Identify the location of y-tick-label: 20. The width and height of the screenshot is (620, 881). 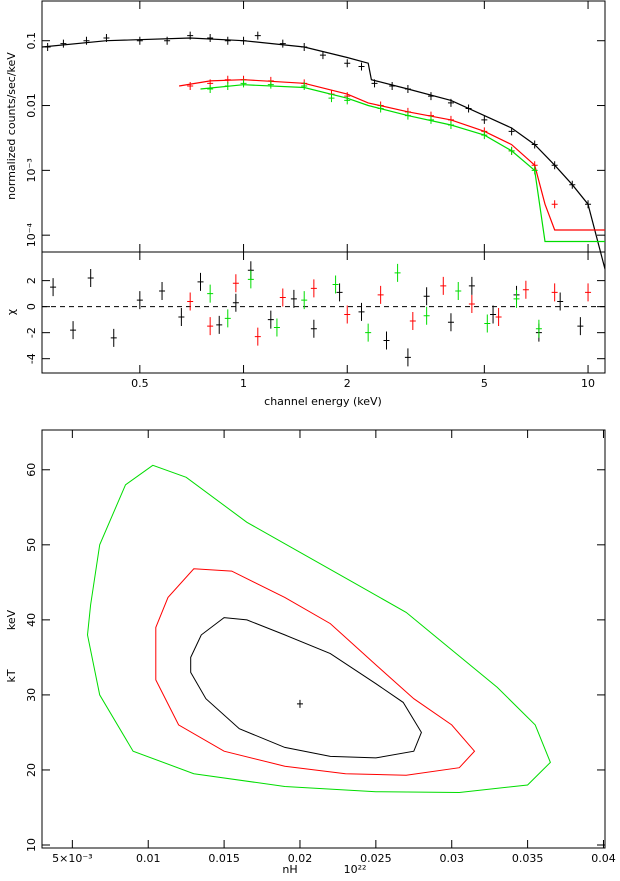
(31, 770).